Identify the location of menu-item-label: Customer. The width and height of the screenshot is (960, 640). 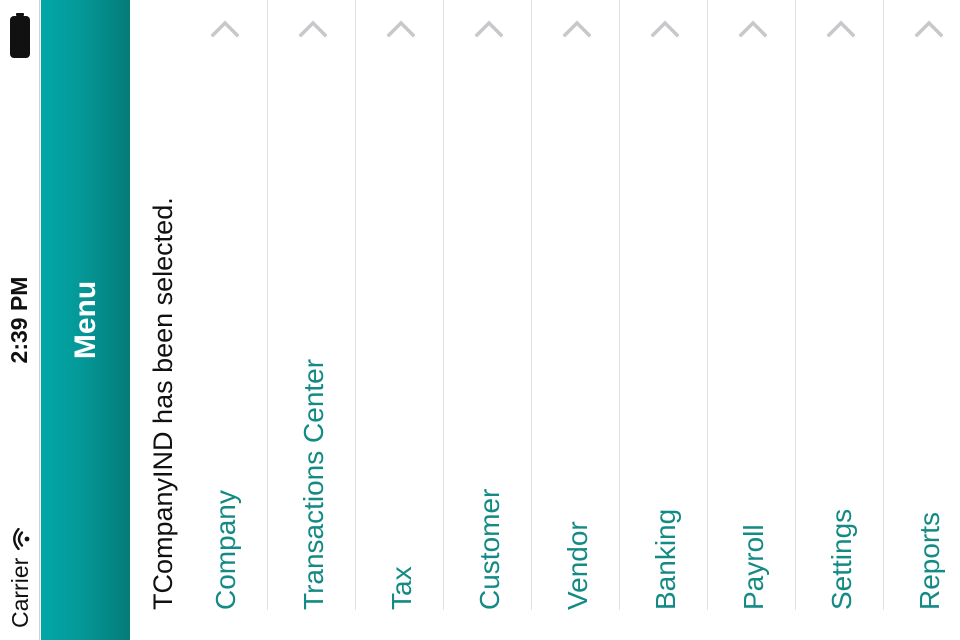
(489, 549).